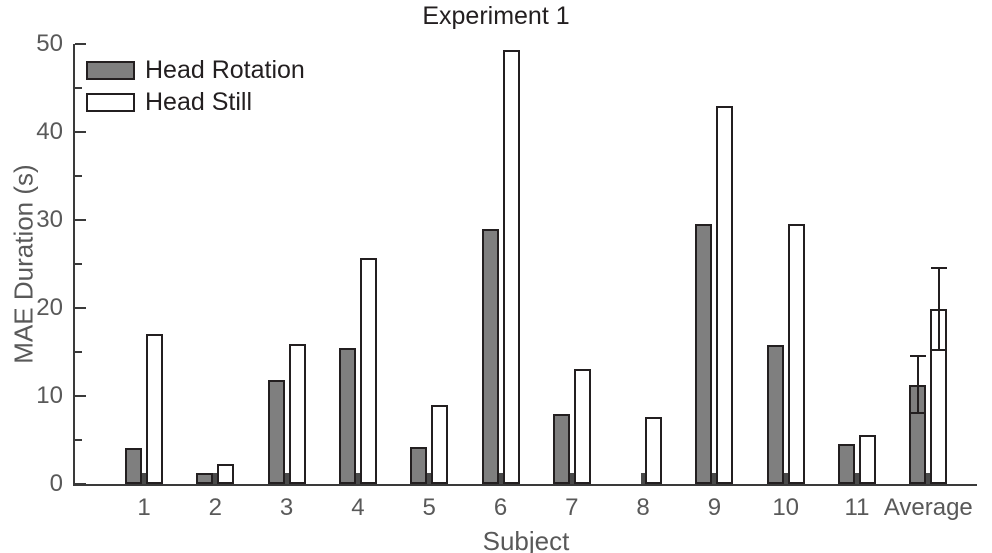 Image resolution: width=992 pixels, height=553 pixels. I want to click on y-tick-label-50: 50, so click(49, 43).